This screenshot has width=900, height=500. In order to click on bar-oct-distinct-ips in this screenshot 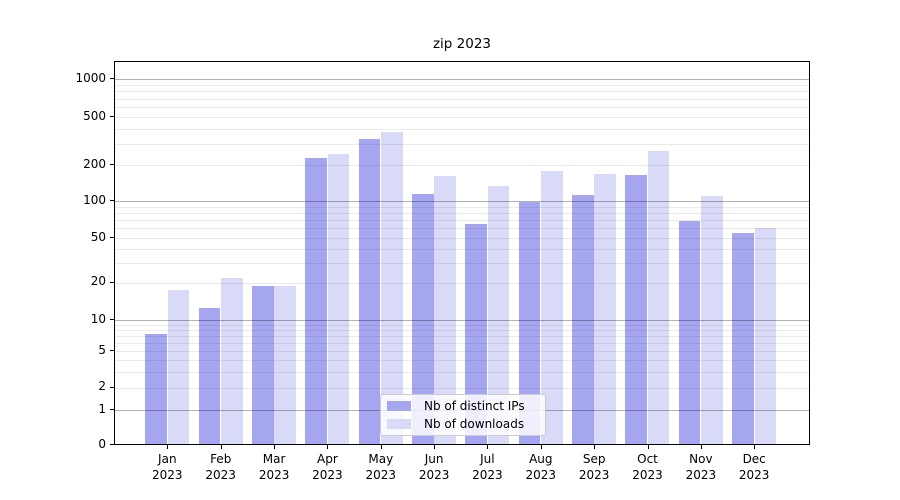, I will do `click(636, 309)`.